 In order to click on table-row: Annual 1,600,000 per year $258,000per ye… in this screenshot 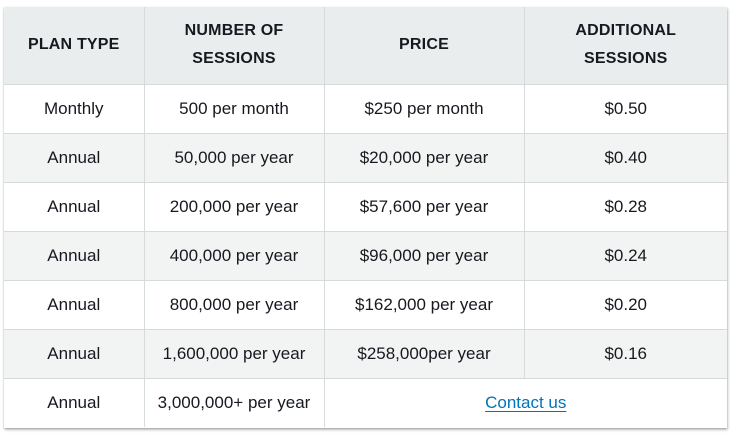, I will do `click(365, 353)`.